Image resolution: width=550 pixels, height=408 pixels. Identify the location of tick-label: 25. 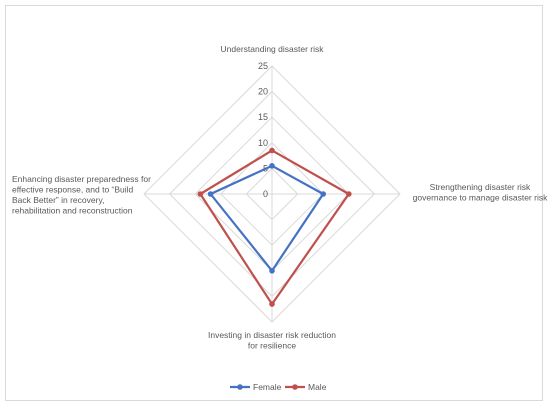
(263, 66).